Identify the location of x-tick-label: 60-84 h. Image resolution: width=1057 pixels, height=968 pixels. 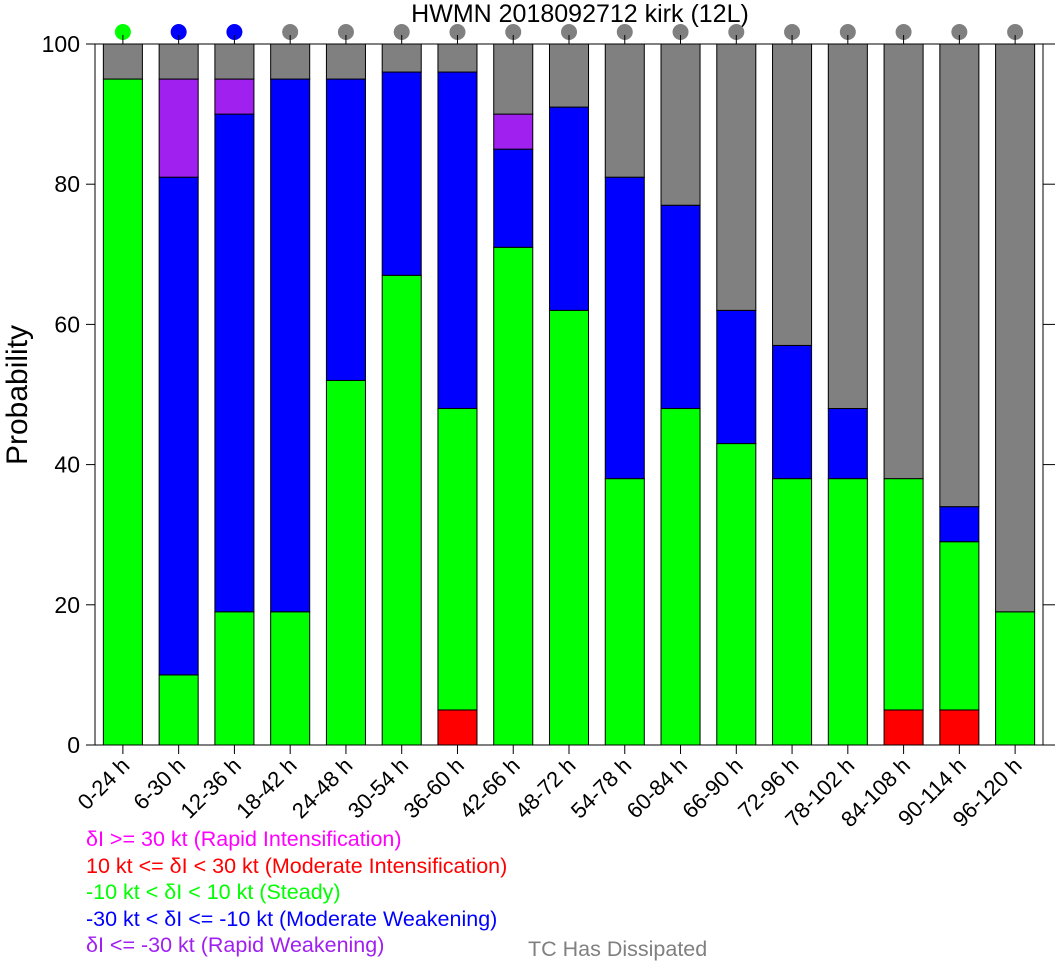
(657, 788).